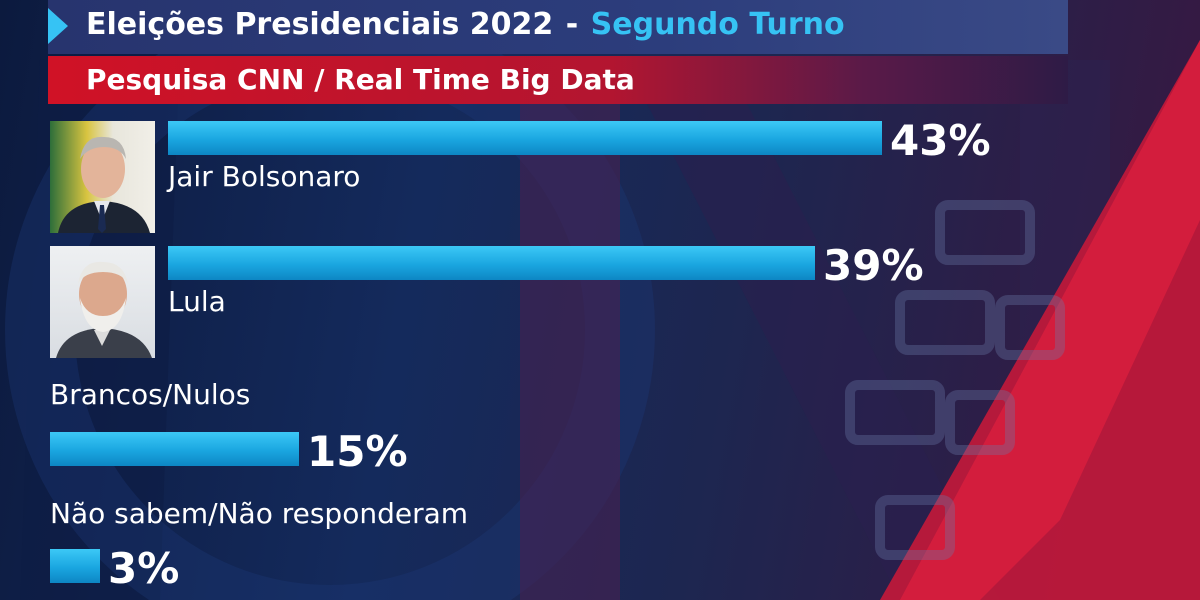 Image resolution: width=1200 pixels, height=600 pixels. I want to click on play-arrow-icon, so click(58, 26).